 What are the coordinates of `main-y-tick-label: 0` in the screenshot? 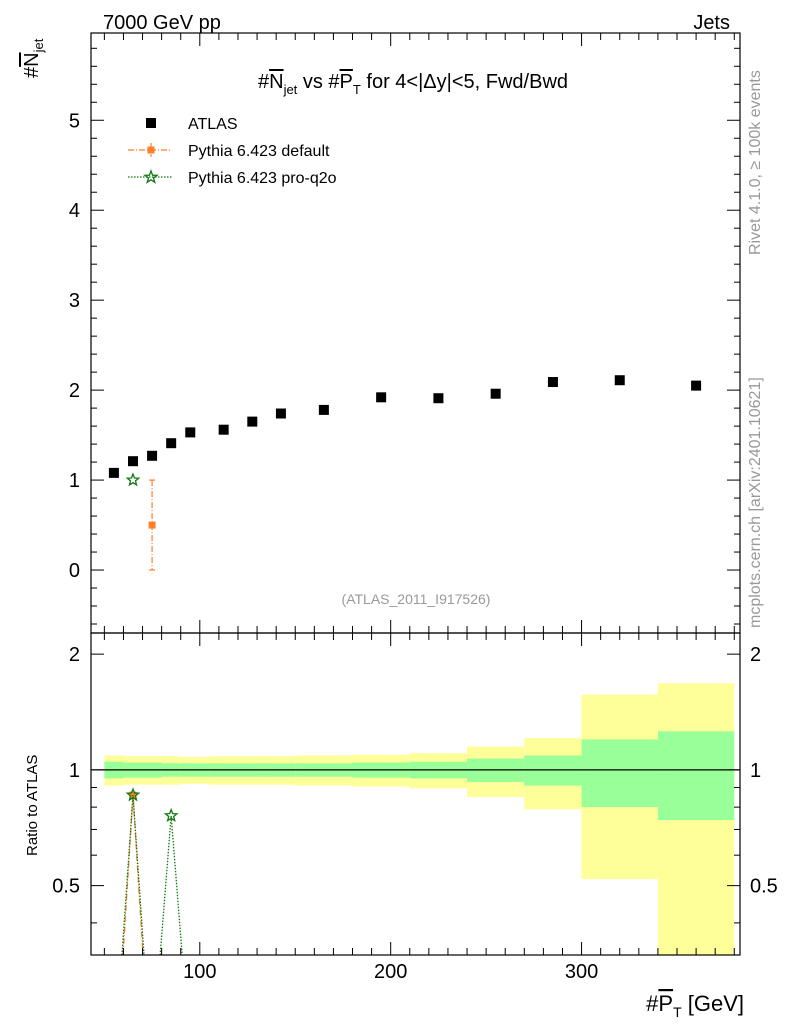 It's located at (74, 571).